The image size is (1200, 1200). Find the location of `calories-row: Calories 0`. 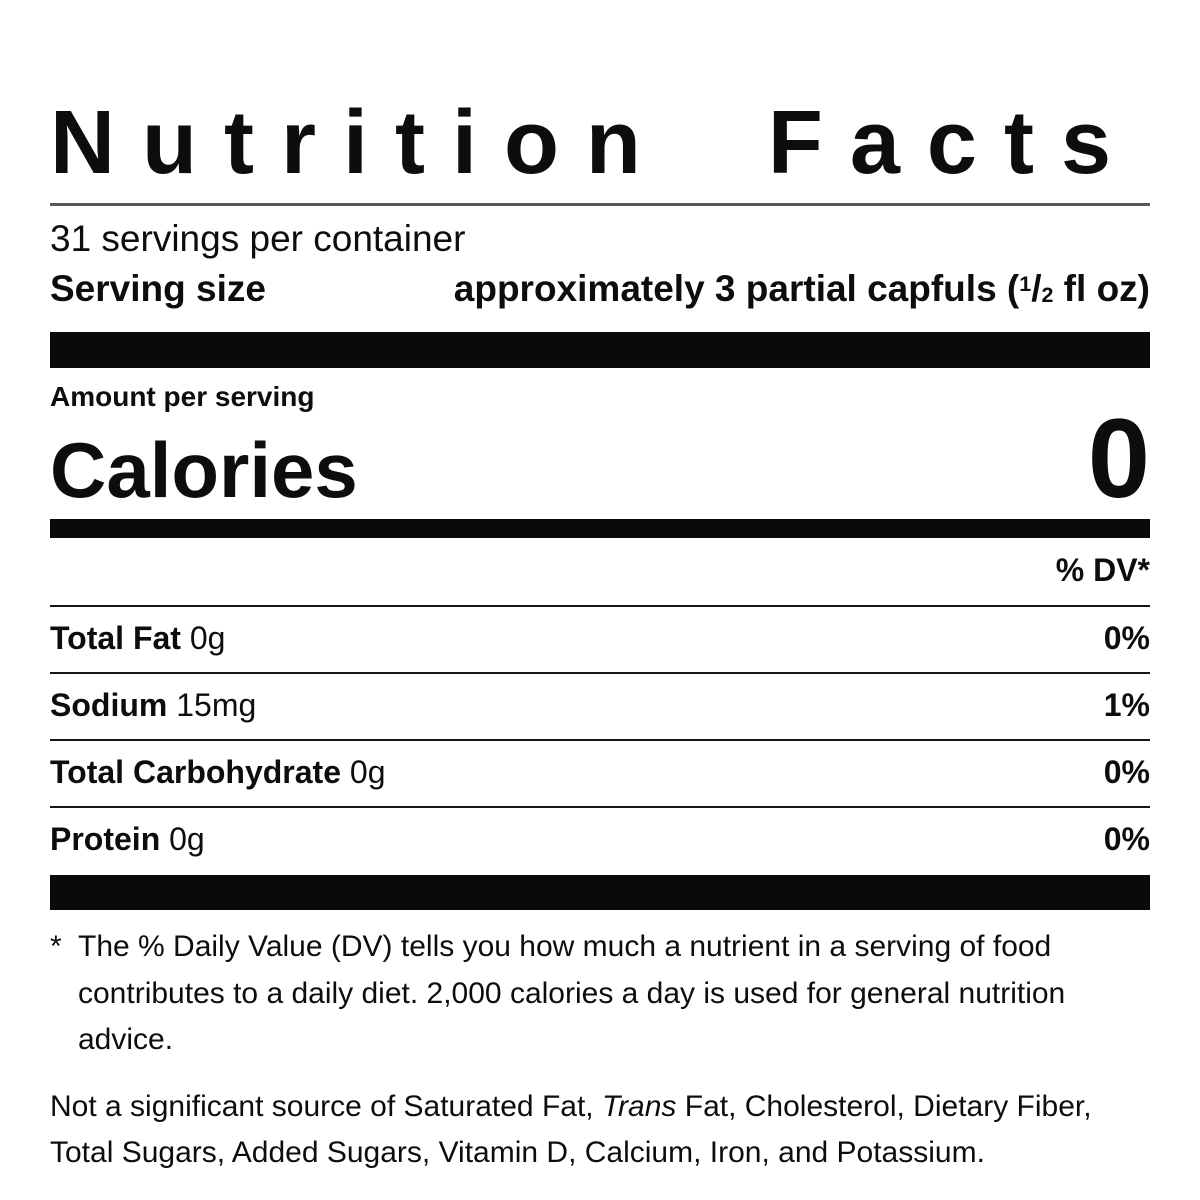

calories-row: Calories 0 is located at coordinates (600, 458).